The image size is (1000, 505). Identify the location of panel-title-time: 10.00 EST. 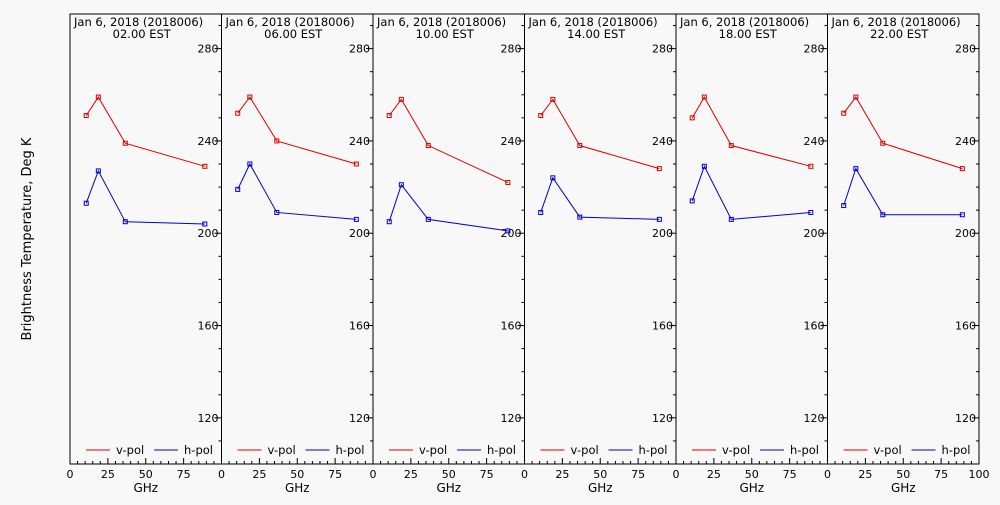
(445, 34).